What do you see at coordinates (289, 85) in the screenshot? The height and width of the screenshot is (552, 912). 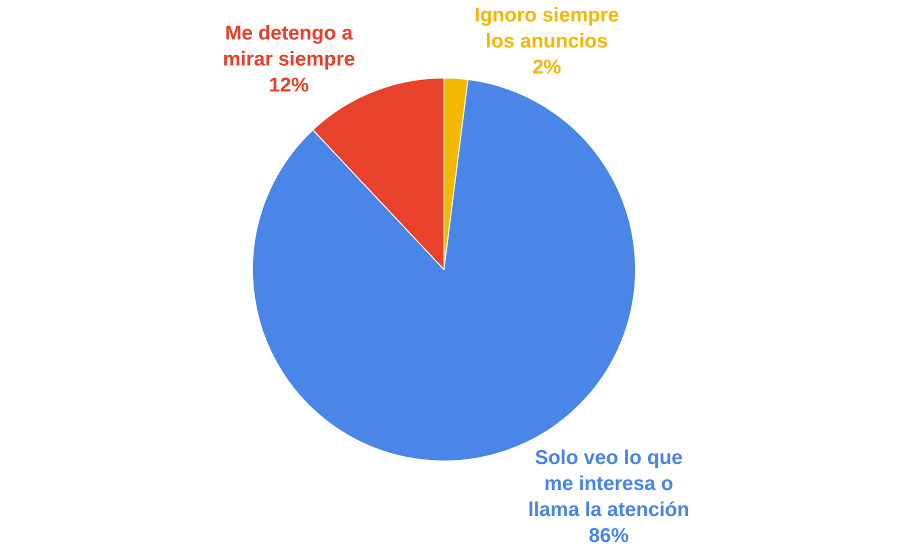 I see `data-label: 12%` at bounding box center [289, 85].